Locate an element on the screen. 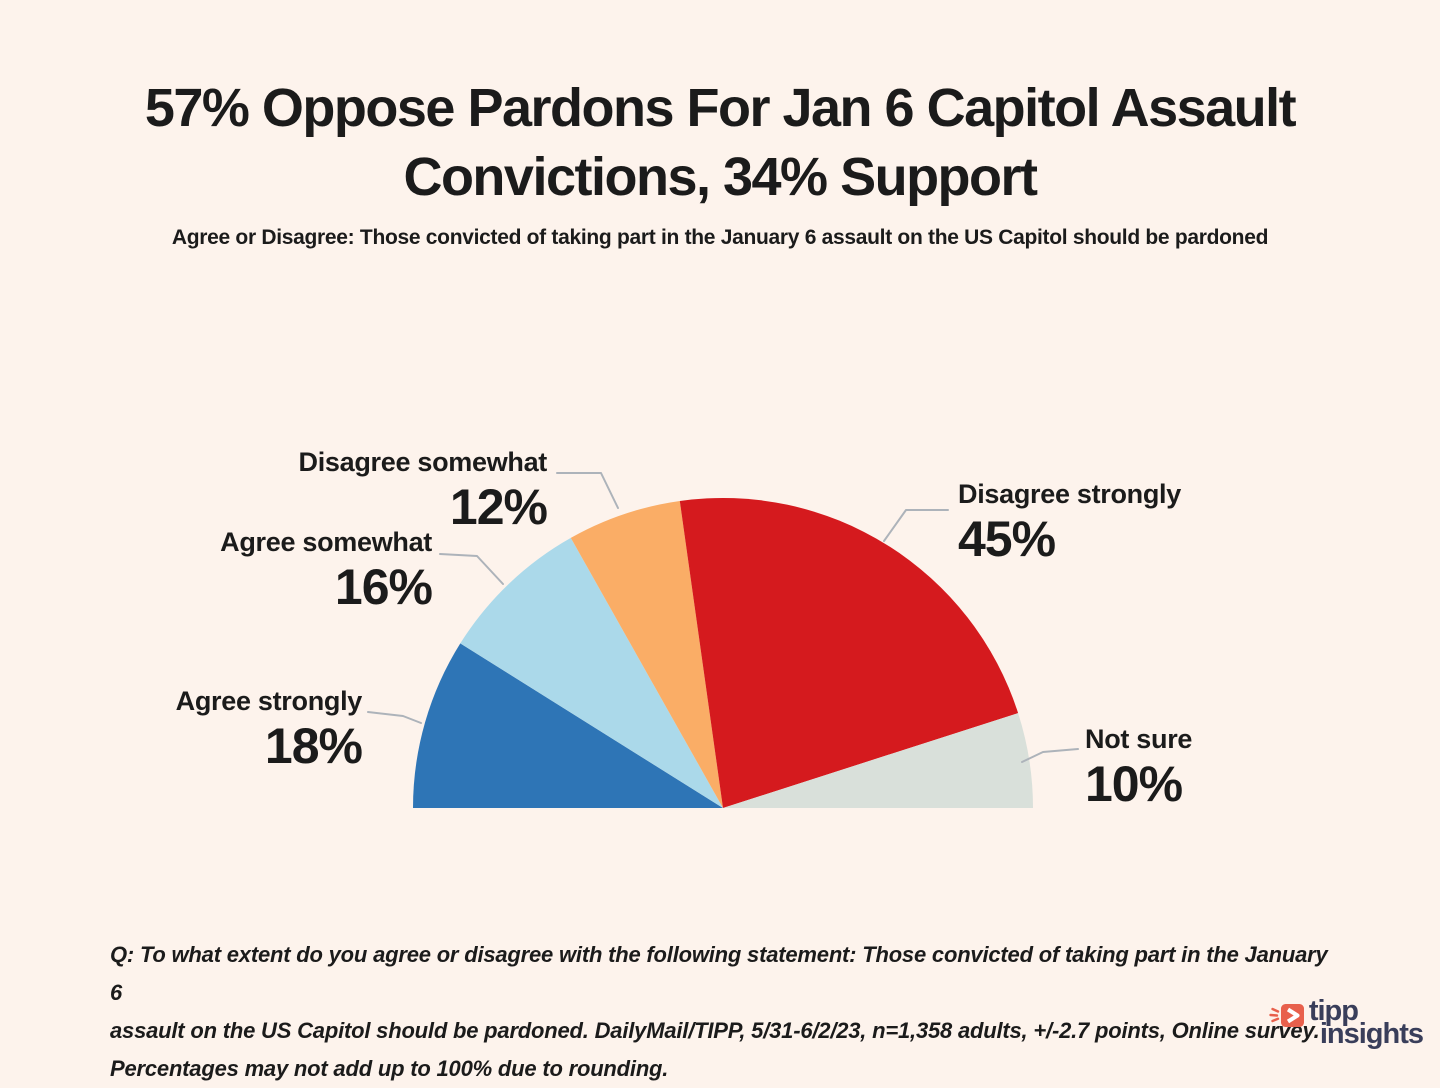 This screenshot has width=1440, height=1088. callout-agree-strongly-label: Agree strongly is located at coordinates (269, 701).